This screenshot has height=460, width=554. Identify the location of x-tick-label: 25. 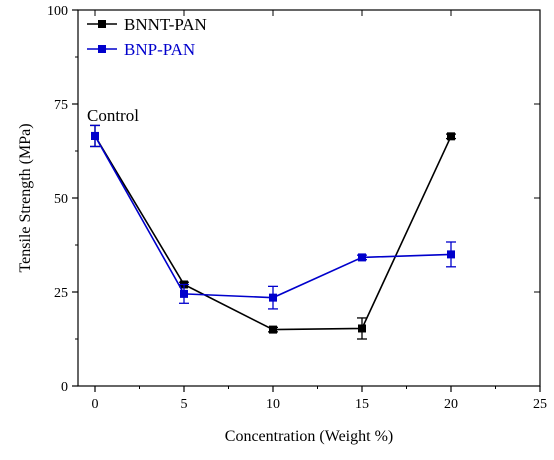
(540, 404).